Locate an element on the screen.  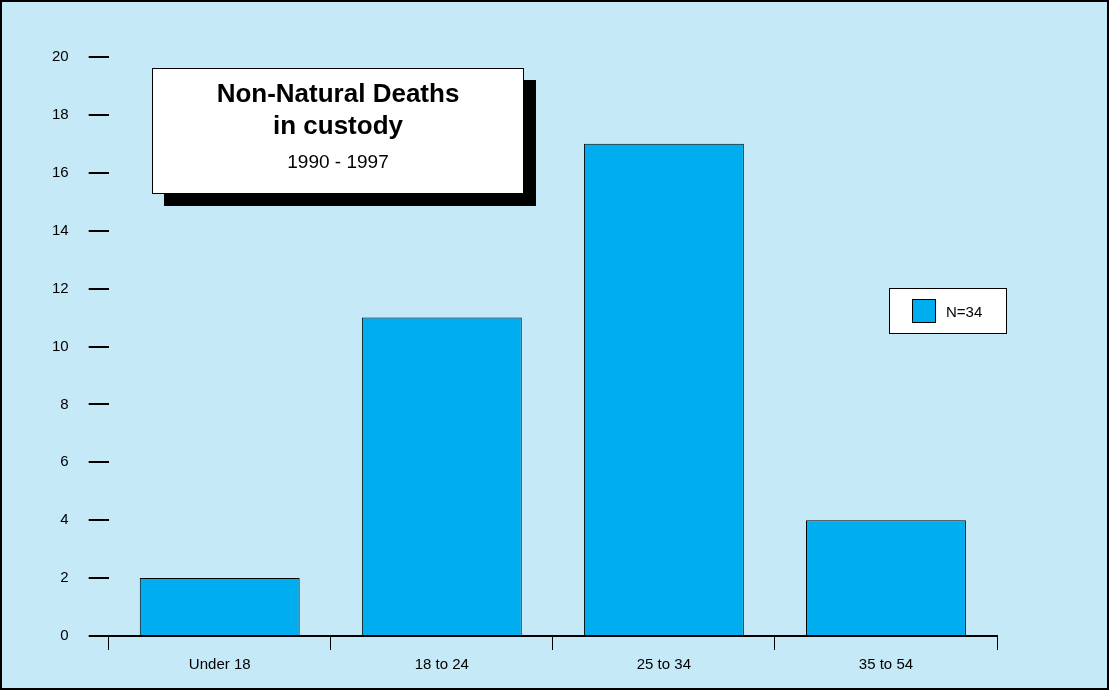
x-tick-label: 35 to 54 is located at coordinates (886, 664).